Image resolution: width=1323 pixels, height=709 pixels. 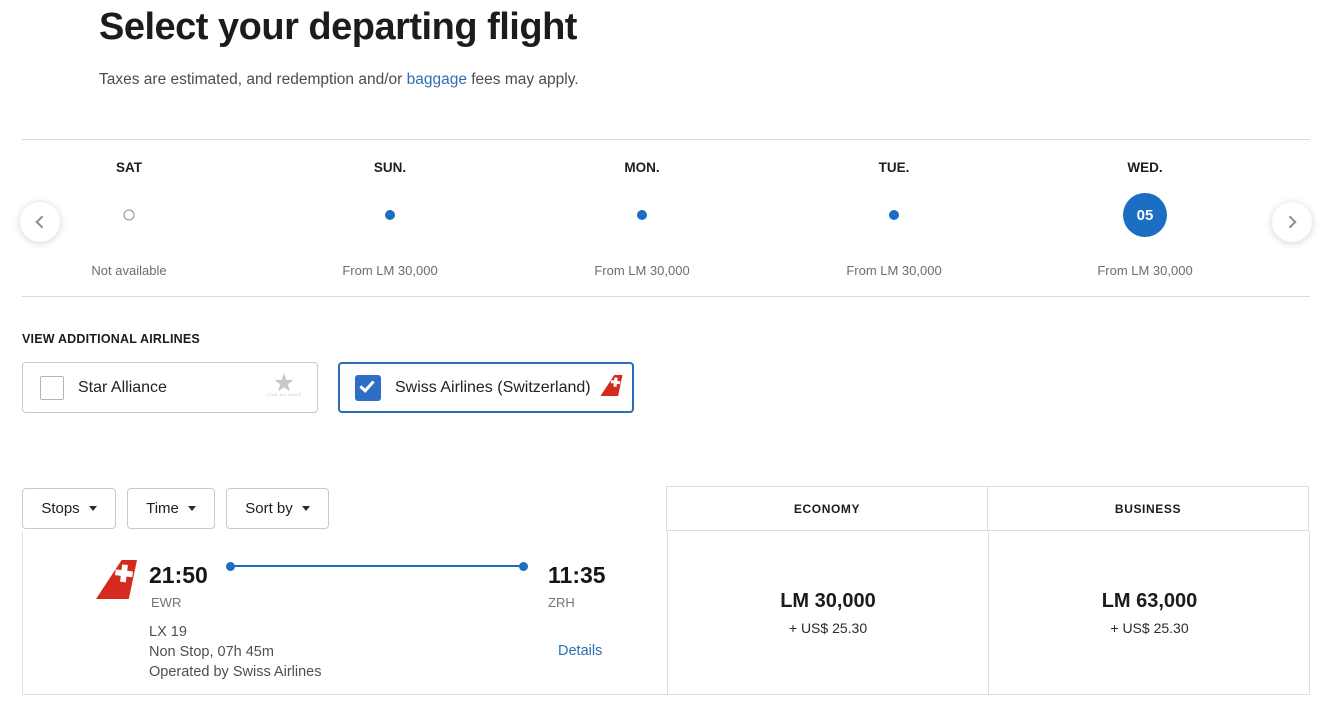 I want to click on next-dates-button, so click(x=1292, y=222).